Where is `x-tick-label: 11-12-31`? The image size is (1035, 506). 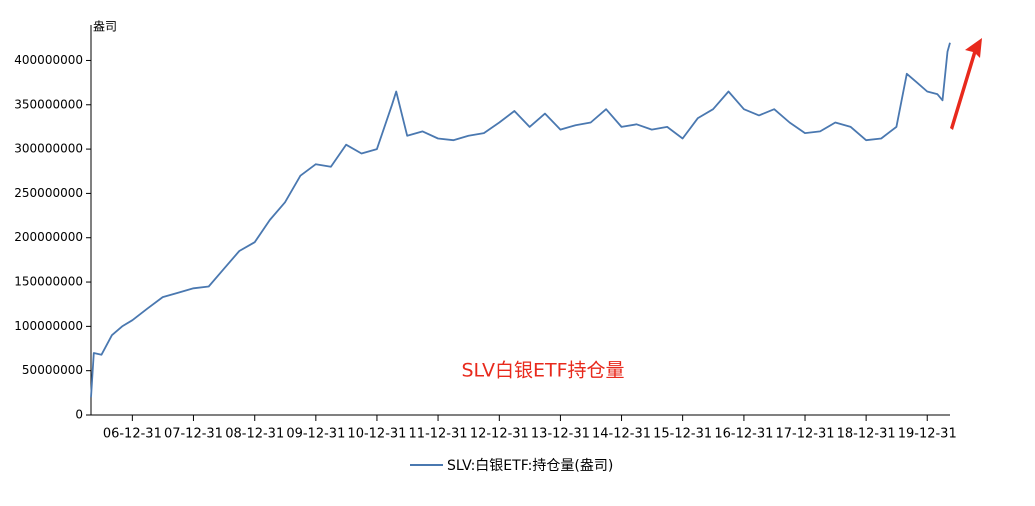
x-tick-label: 11-12-31 is located at coordinates (438, 434).